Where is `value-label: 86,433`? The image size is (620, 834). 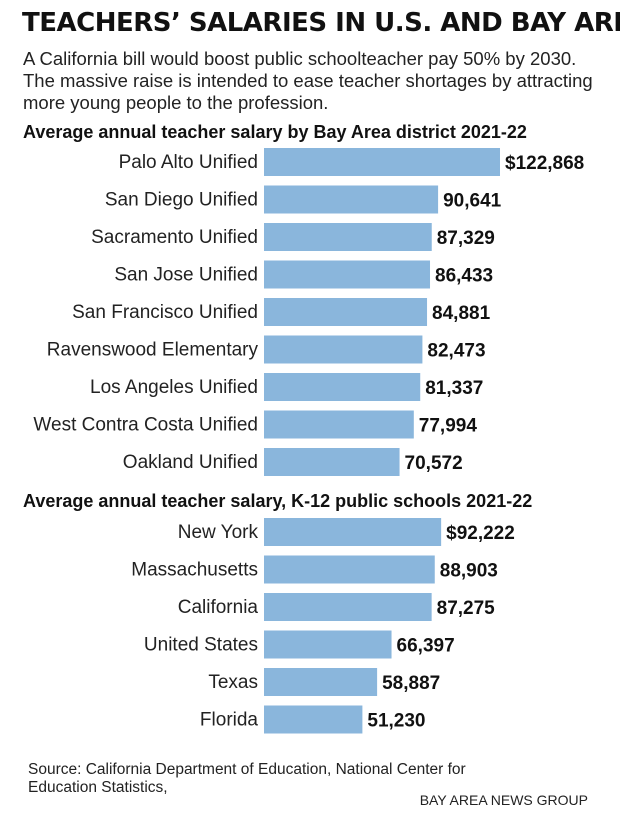 value-label: 86,433 is located at coordinates (464, 276).